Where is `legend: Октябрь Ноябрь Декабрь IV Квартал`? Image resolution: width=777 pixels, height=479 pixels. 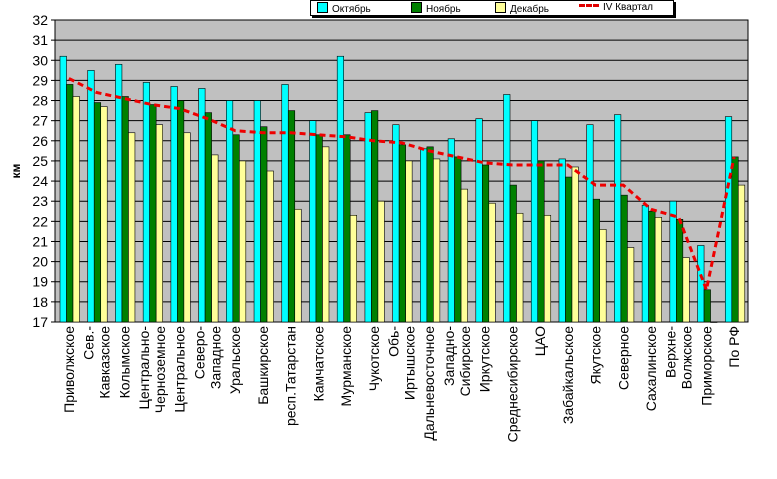 legend: Октябрь Ноябрь Декабрь IV Квартал is located at coordinates (492, 8).